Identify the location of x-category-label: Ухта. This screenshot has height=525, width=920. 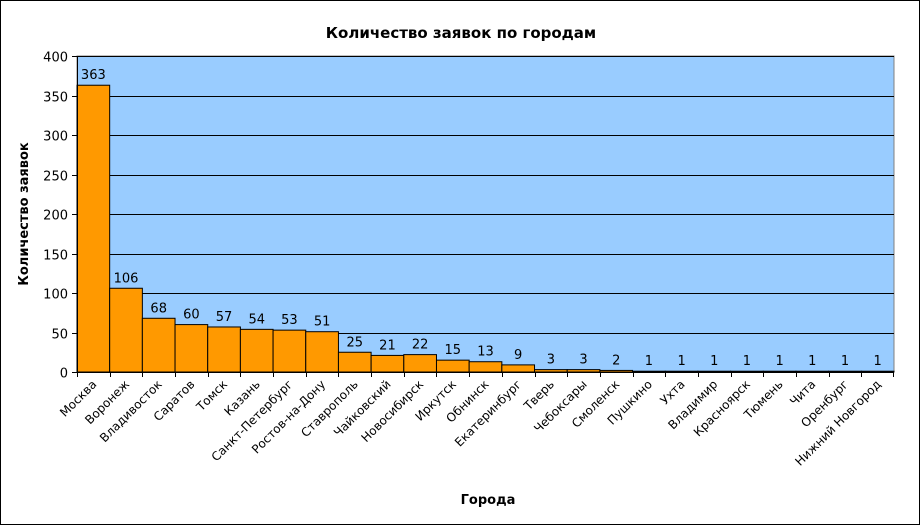
(672, 392).